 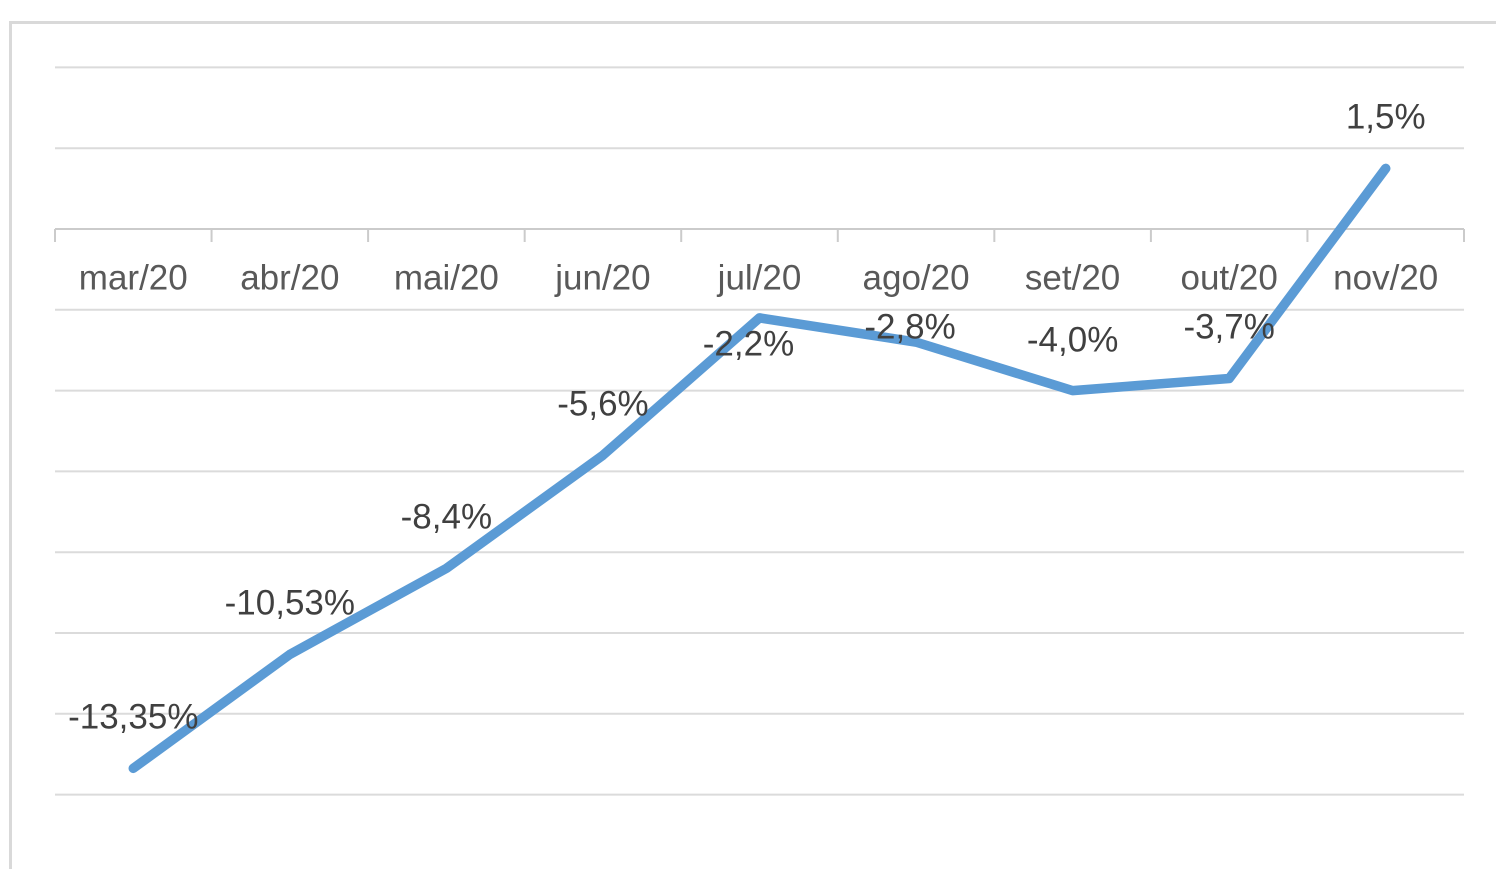 I want to click on data-point-label: -2,8%, so click(x=910, y=327).